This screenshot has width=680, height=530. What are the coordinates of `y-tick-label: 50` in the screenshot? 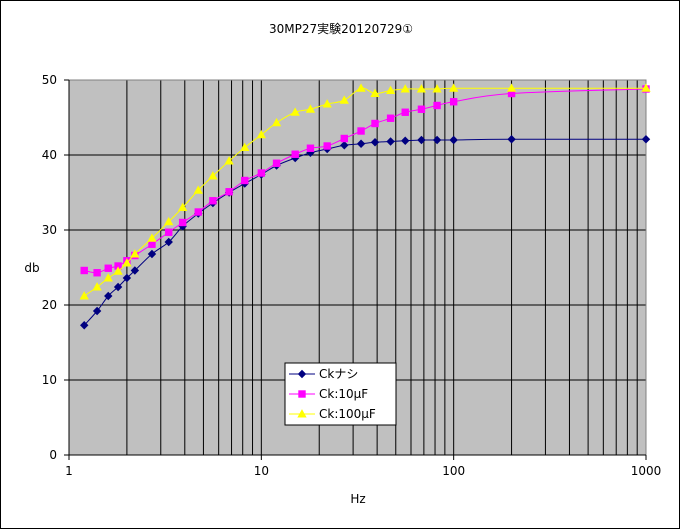 It's located at (49, 80).